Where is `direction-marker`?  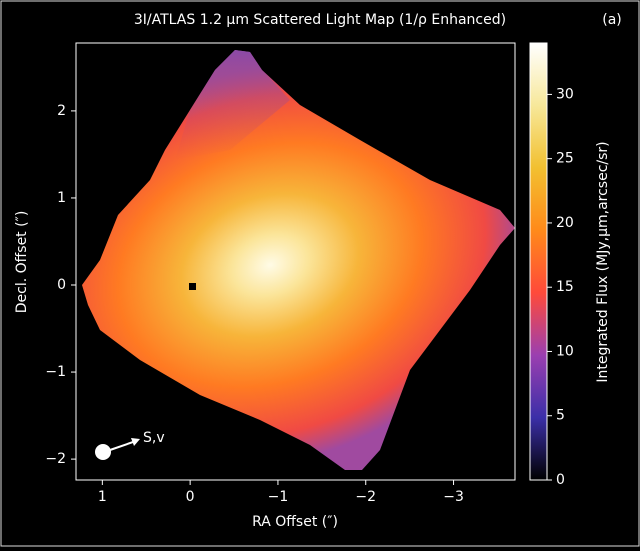
direction-marker is located at coordinates (117, 449).